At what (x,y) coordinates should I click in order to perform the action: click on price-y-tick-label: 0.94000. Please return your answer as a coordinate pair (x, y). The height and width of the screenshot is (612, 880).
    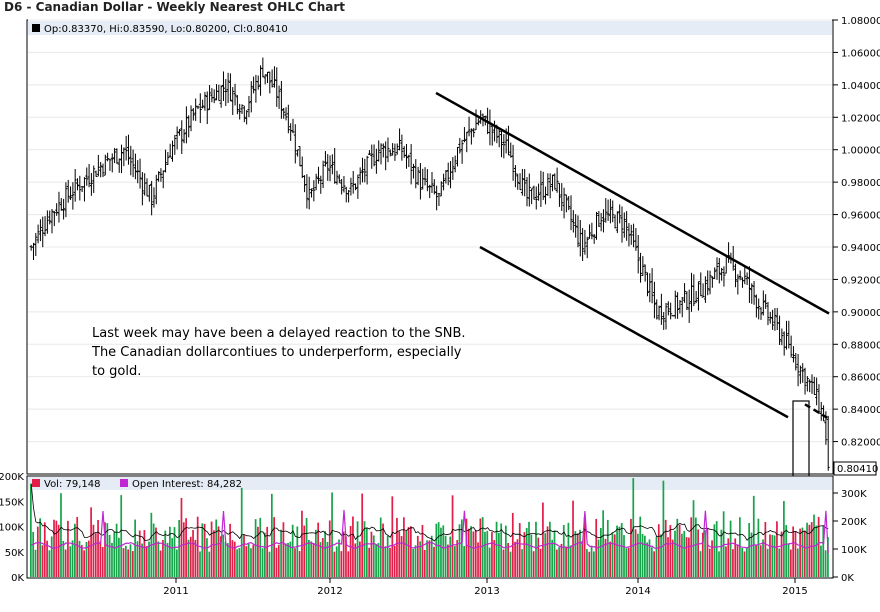
    Looking at the image, I should click on (860, 248).